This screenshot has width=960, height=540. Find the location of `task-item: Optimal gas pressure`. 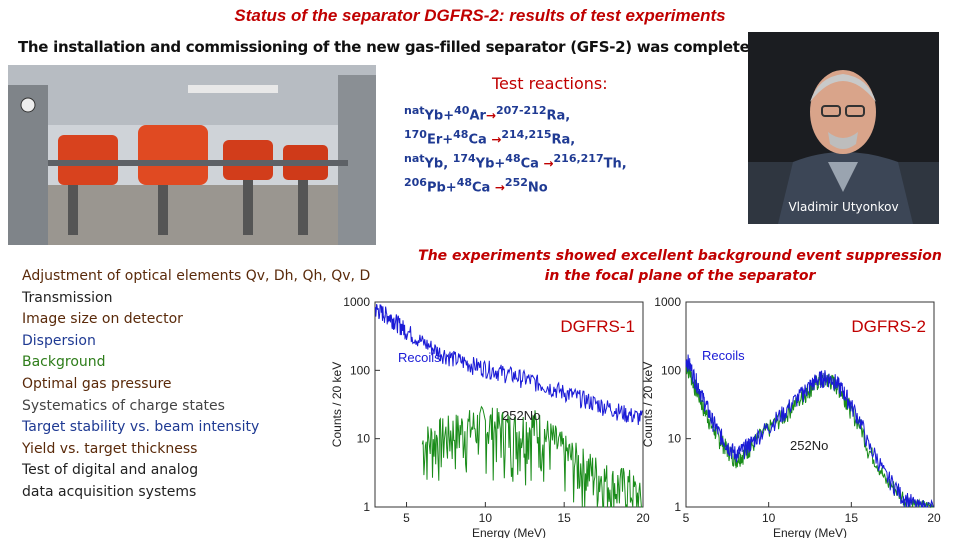

task-item: Optimal gas pressure is located at coordinates (97, 383).